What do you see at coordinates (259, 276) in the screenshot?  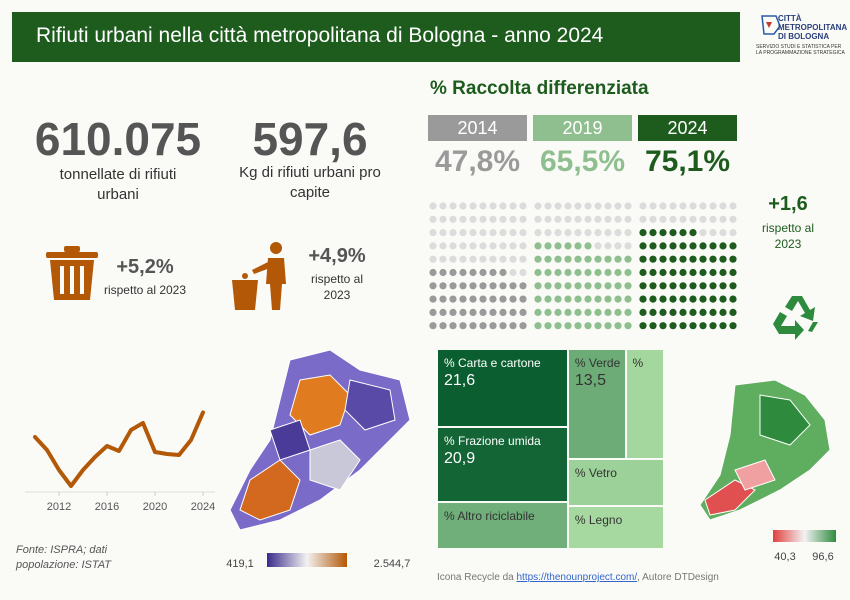 I see `person-icon` at bounding box center [259, 276].